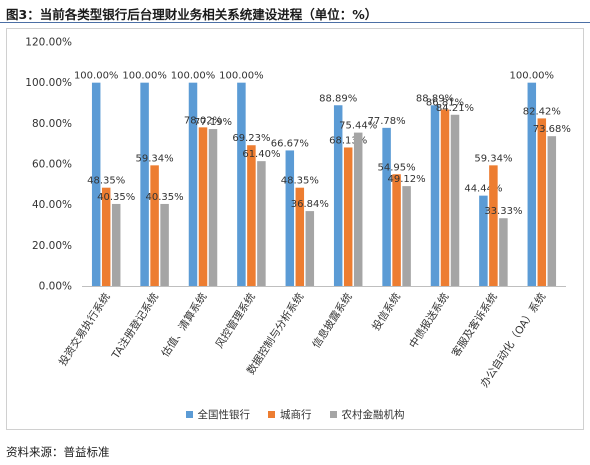  What do you see at coordinates (235, 320) in the screenshot?
I see `x-tick-label: 风控管理系统` at bounding box center [235, 320].